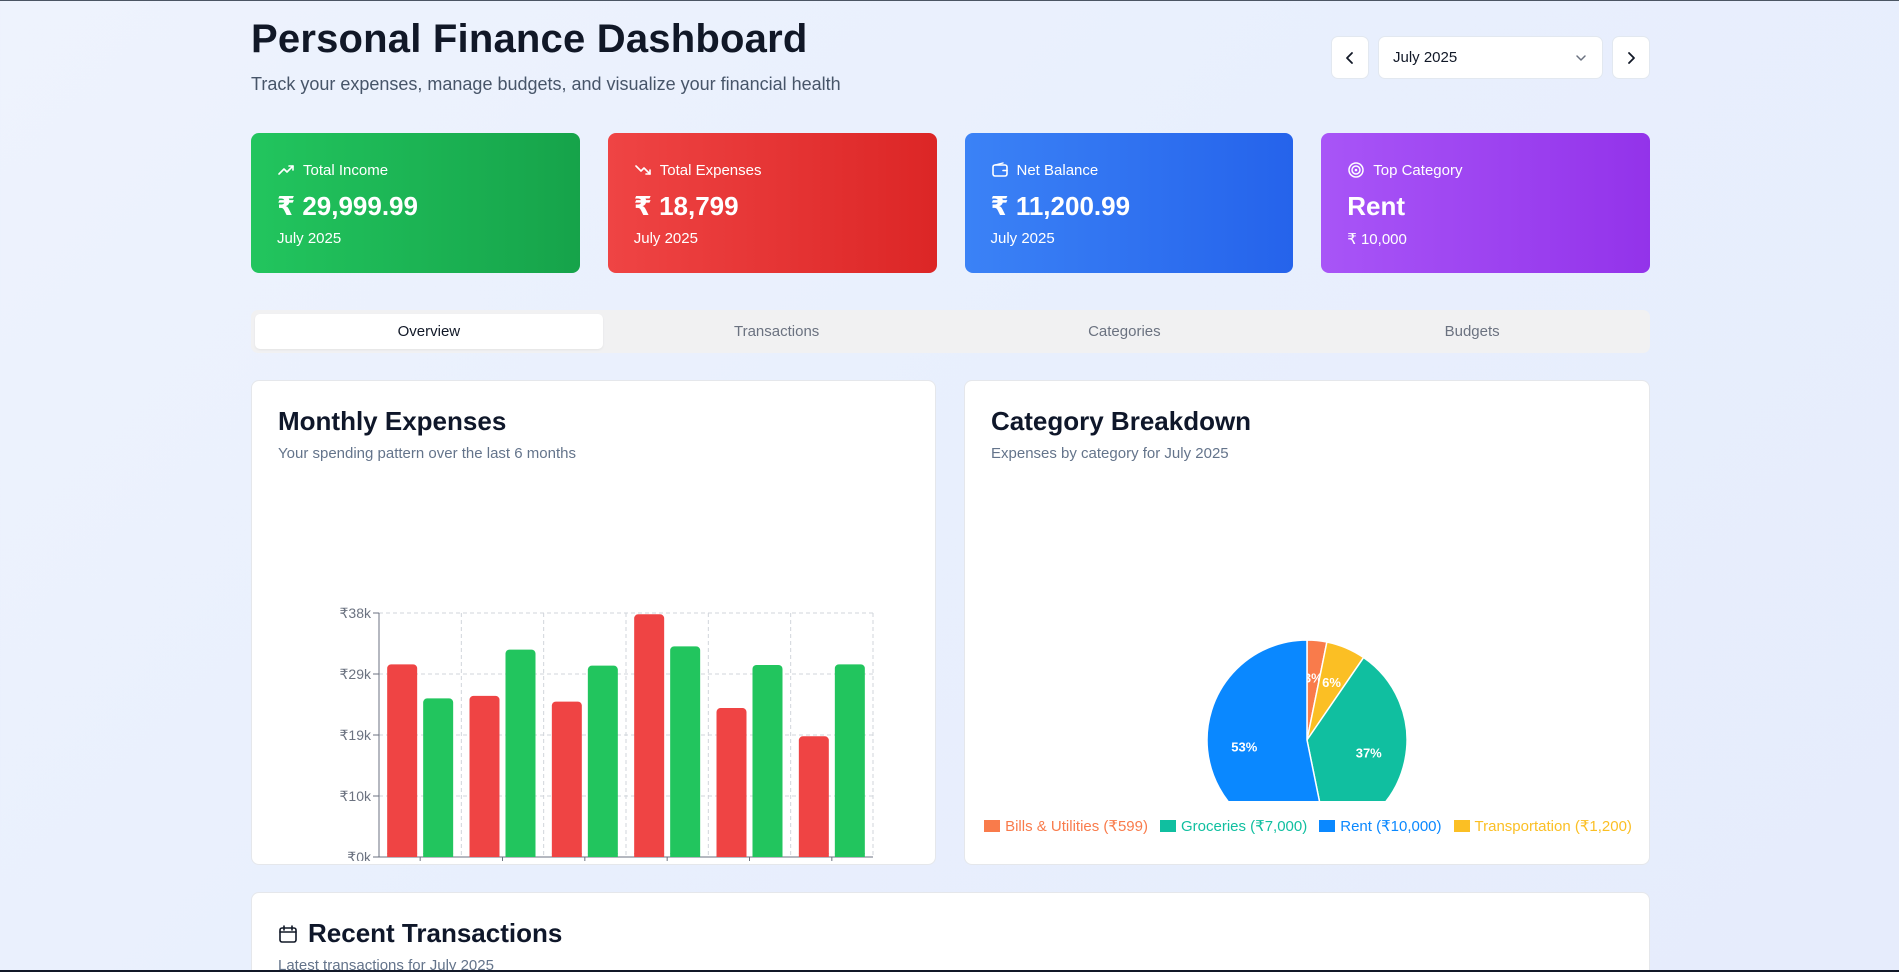  What do you see at coordinates (1244, 746) in the screenshot?
I see `pie-slice-label: 53%` at bounding box center [1244, 746].